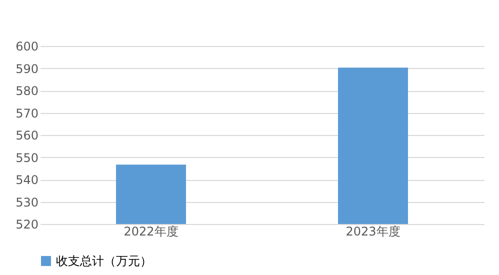 The width and height of the screenshot is (499, 275). What do you see at coordinates (27, 47) in the screenshot?
I see `y-tick-label: 600` at bounding box center [27, 47].